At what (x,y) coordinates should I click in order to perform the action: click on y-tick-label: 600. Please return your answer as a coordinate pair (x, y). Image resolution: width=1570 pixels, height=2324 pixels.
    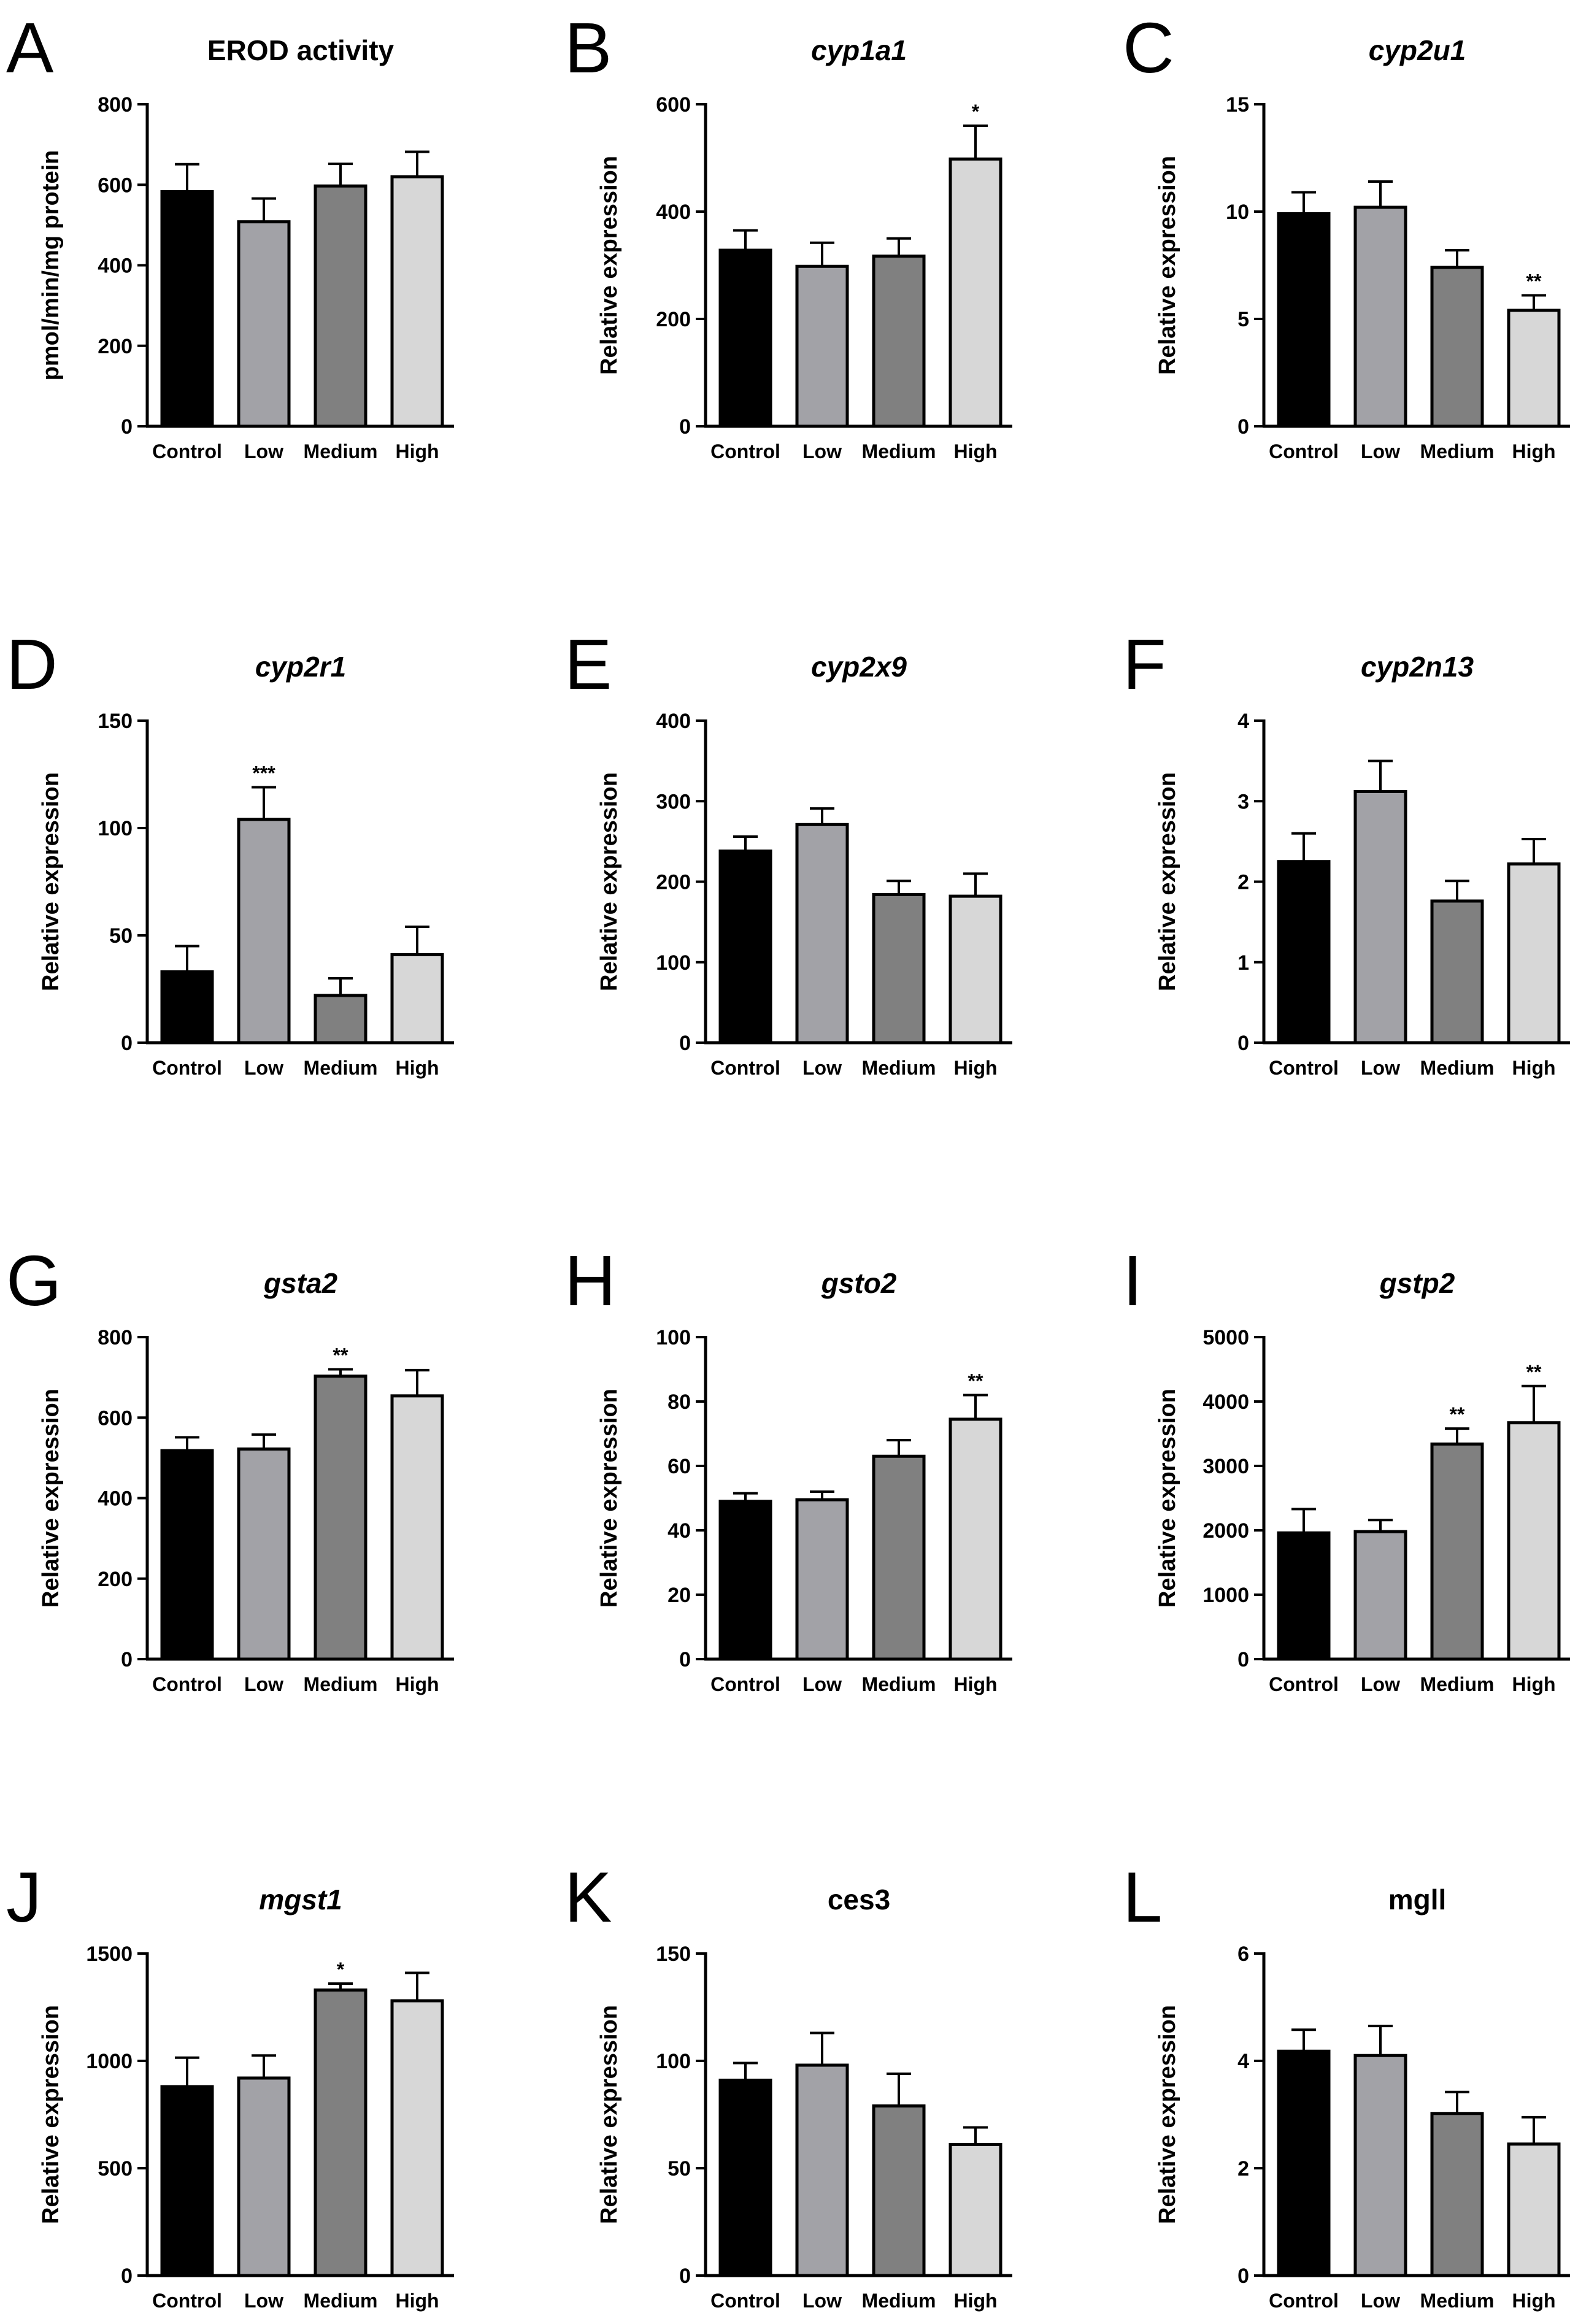
    Looking at the image, I should click on (116, 1418).